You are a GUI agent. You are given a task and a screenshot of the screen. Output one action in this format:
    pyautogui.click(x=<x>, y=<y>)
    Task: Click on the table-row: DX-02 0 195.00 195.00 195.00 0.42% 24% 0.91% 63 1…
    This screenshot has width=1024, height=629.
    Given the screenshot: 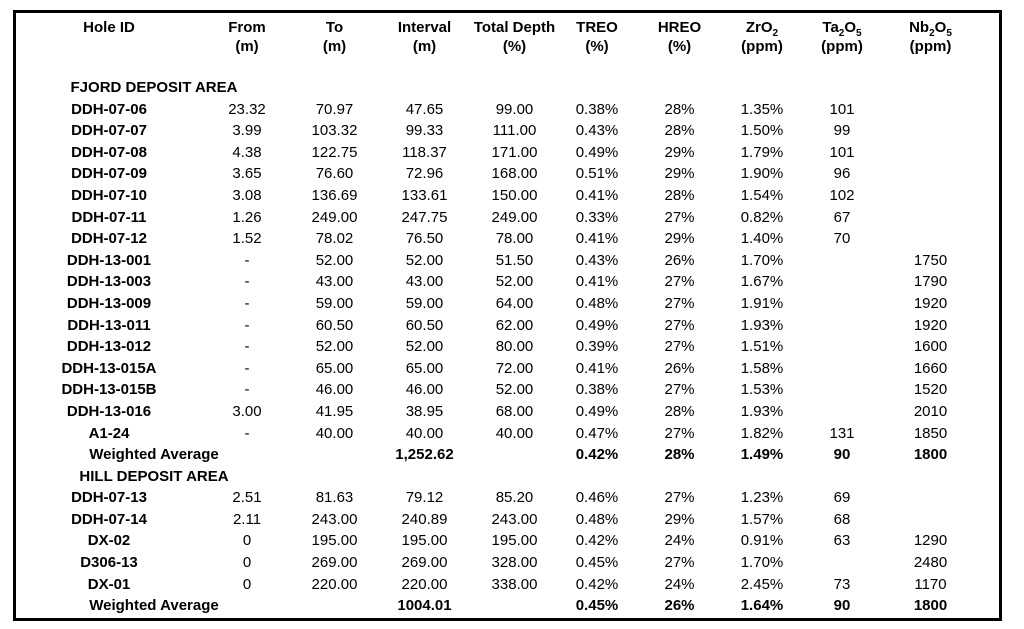 What is the action you would take?
    pyautogui.click(x=507, y=541)
    